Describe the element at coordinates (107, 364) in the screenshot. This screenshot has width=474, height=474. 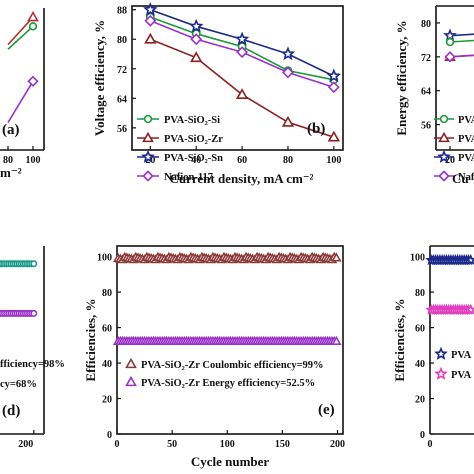
I see `panel-e-y-tick-label: 40` at that location.